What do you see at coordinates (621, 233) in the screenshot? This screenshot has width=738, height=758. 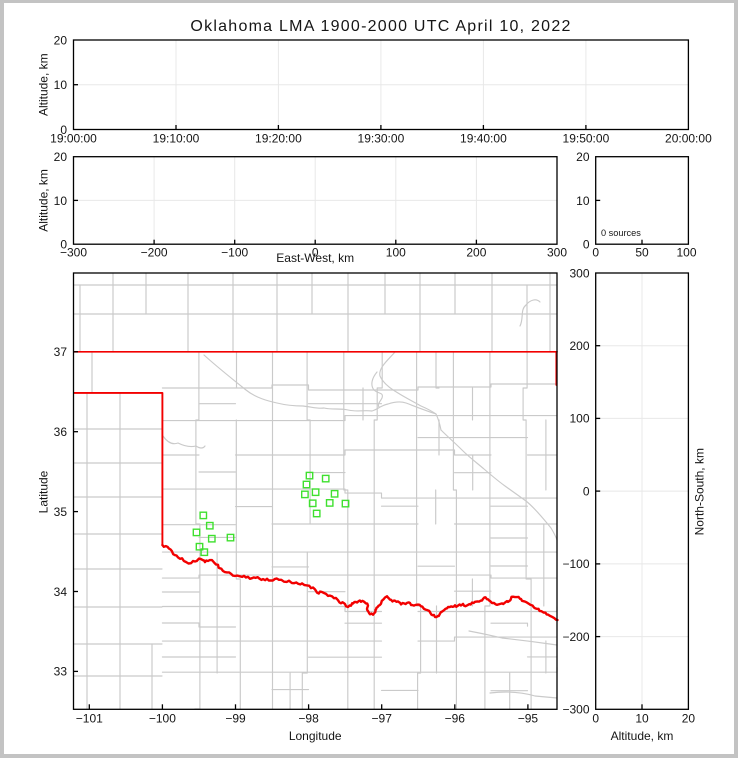 I see `svg-text: 0 sources` at bounding box center [621, 233].